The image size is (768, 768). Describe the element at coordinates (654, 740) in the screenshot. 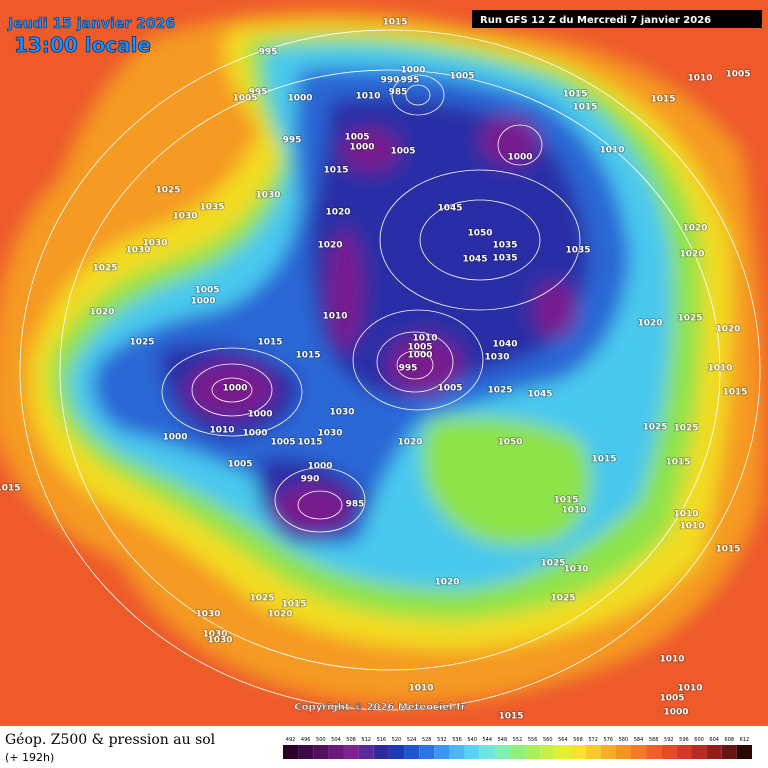

I see `legend-level: 588` at that location.